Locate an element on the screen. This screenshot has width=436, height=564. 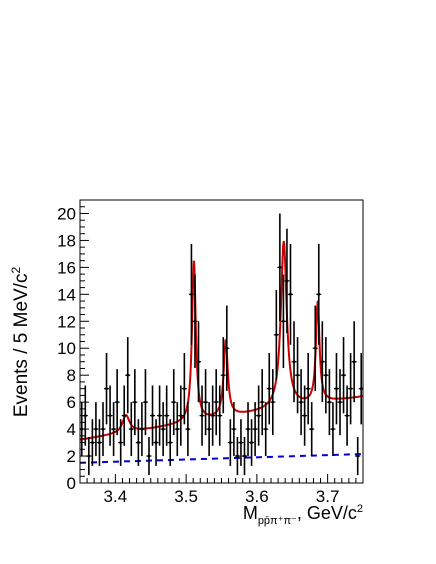
y-tick-label: 2 is located at coordinates (71, 456).